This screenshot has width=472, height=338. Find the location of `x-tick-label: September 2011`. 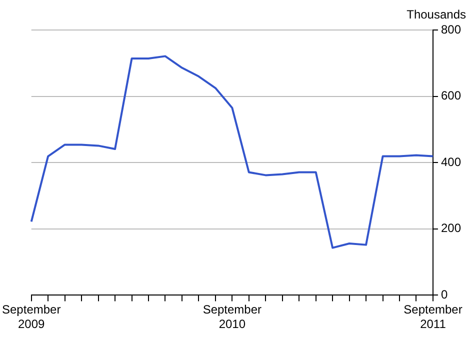

x-tick-label: September 2011 is located at coordinates (433, 317).